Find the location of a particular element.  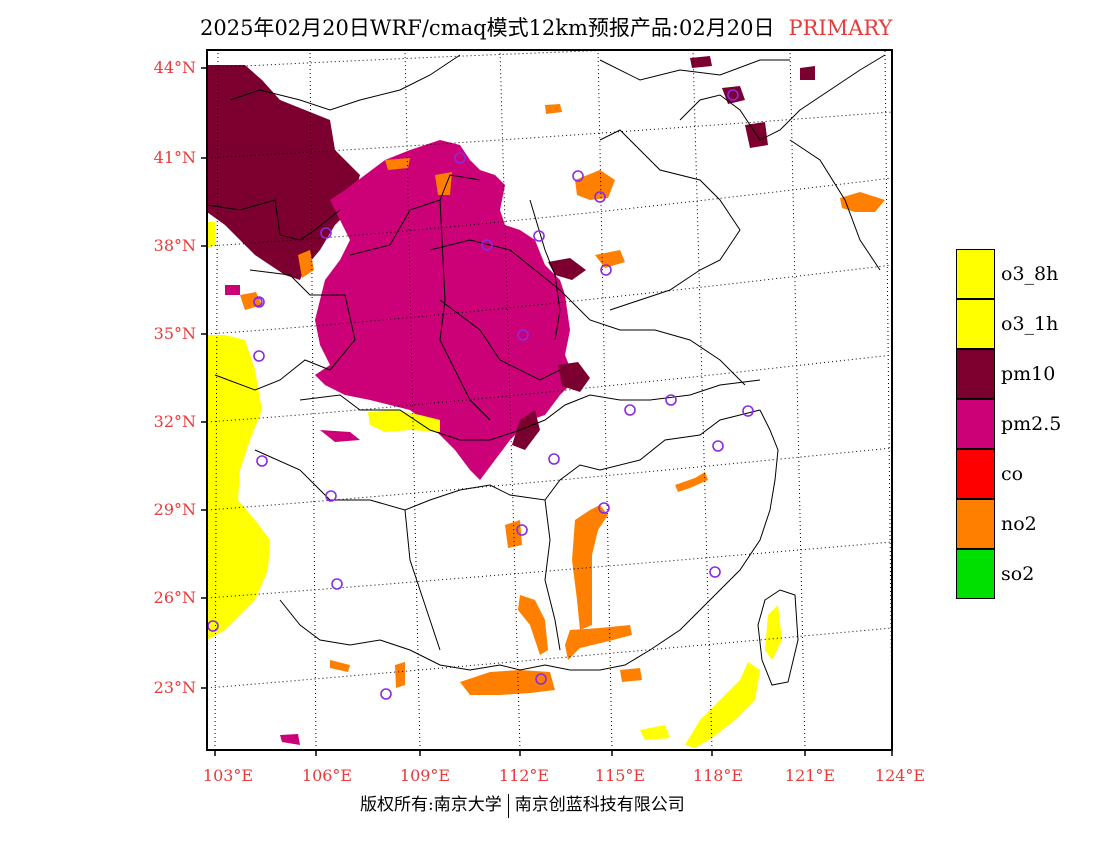

copyright-footer: 版权所有:南京大学 南京创蓝科技有限公司 is located at coordinates (522, 804).